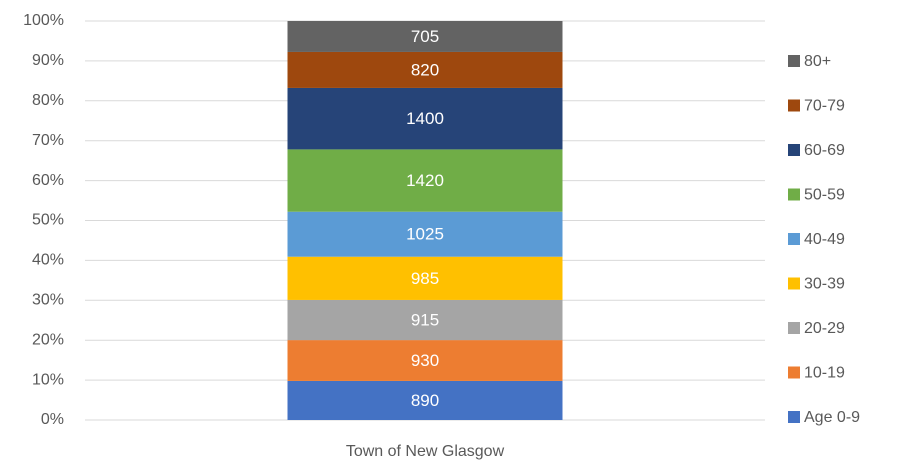 The width and height of the screenshot is (920, 464). What do you see at coordinates (824, 239) in the screenshot?
I see `legend-label: 40-49` at bounding box center [824, 239].